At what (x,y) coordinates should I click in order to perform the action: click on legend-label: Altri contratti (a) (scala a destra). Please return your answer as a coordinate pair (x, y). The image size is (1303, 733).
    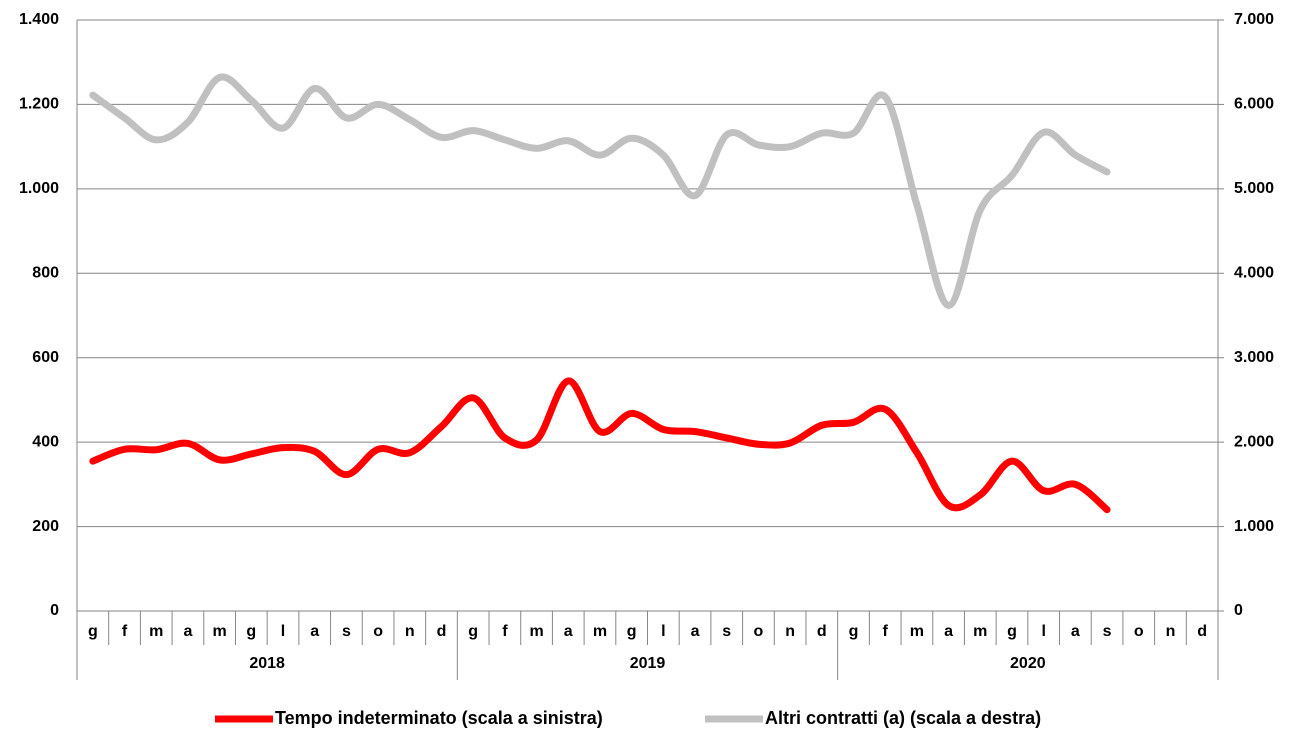
    Looking at the image, I should click on (903, 718).